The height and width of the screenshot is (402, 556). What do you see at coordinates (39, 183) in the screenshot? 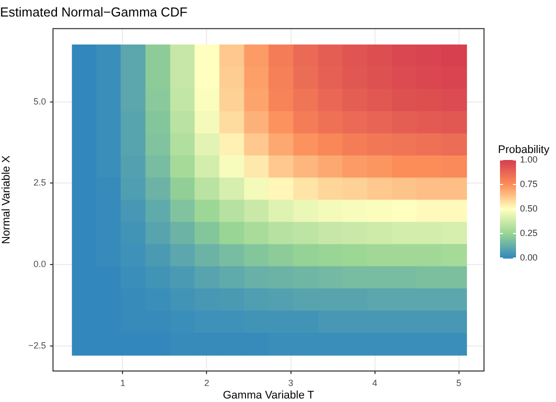
I see `y-tick-label: 2.5` at bounding box center [39, 183].